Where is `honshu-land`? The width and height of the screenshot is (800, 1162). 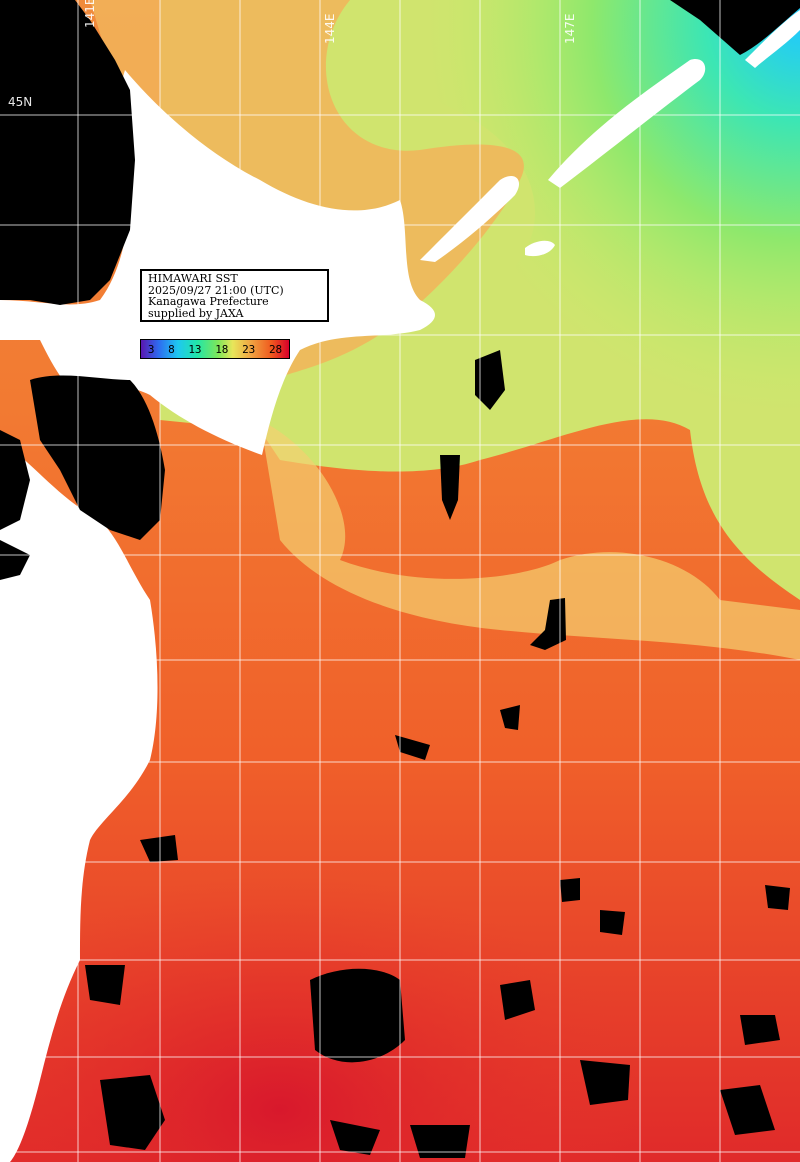
honshu-land is located at coordinates (79, 801).